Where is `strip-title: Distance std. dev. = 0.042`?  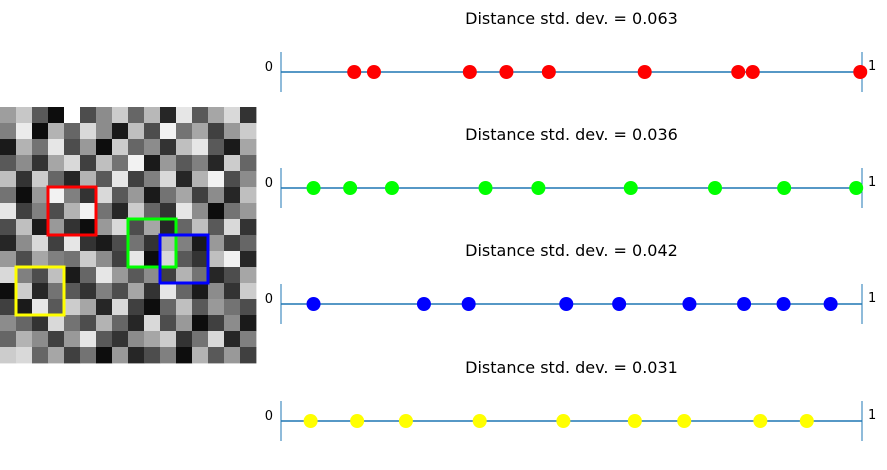 strip-title: Distance std. dev. = 0.042 is located at coordinates (571, 250).